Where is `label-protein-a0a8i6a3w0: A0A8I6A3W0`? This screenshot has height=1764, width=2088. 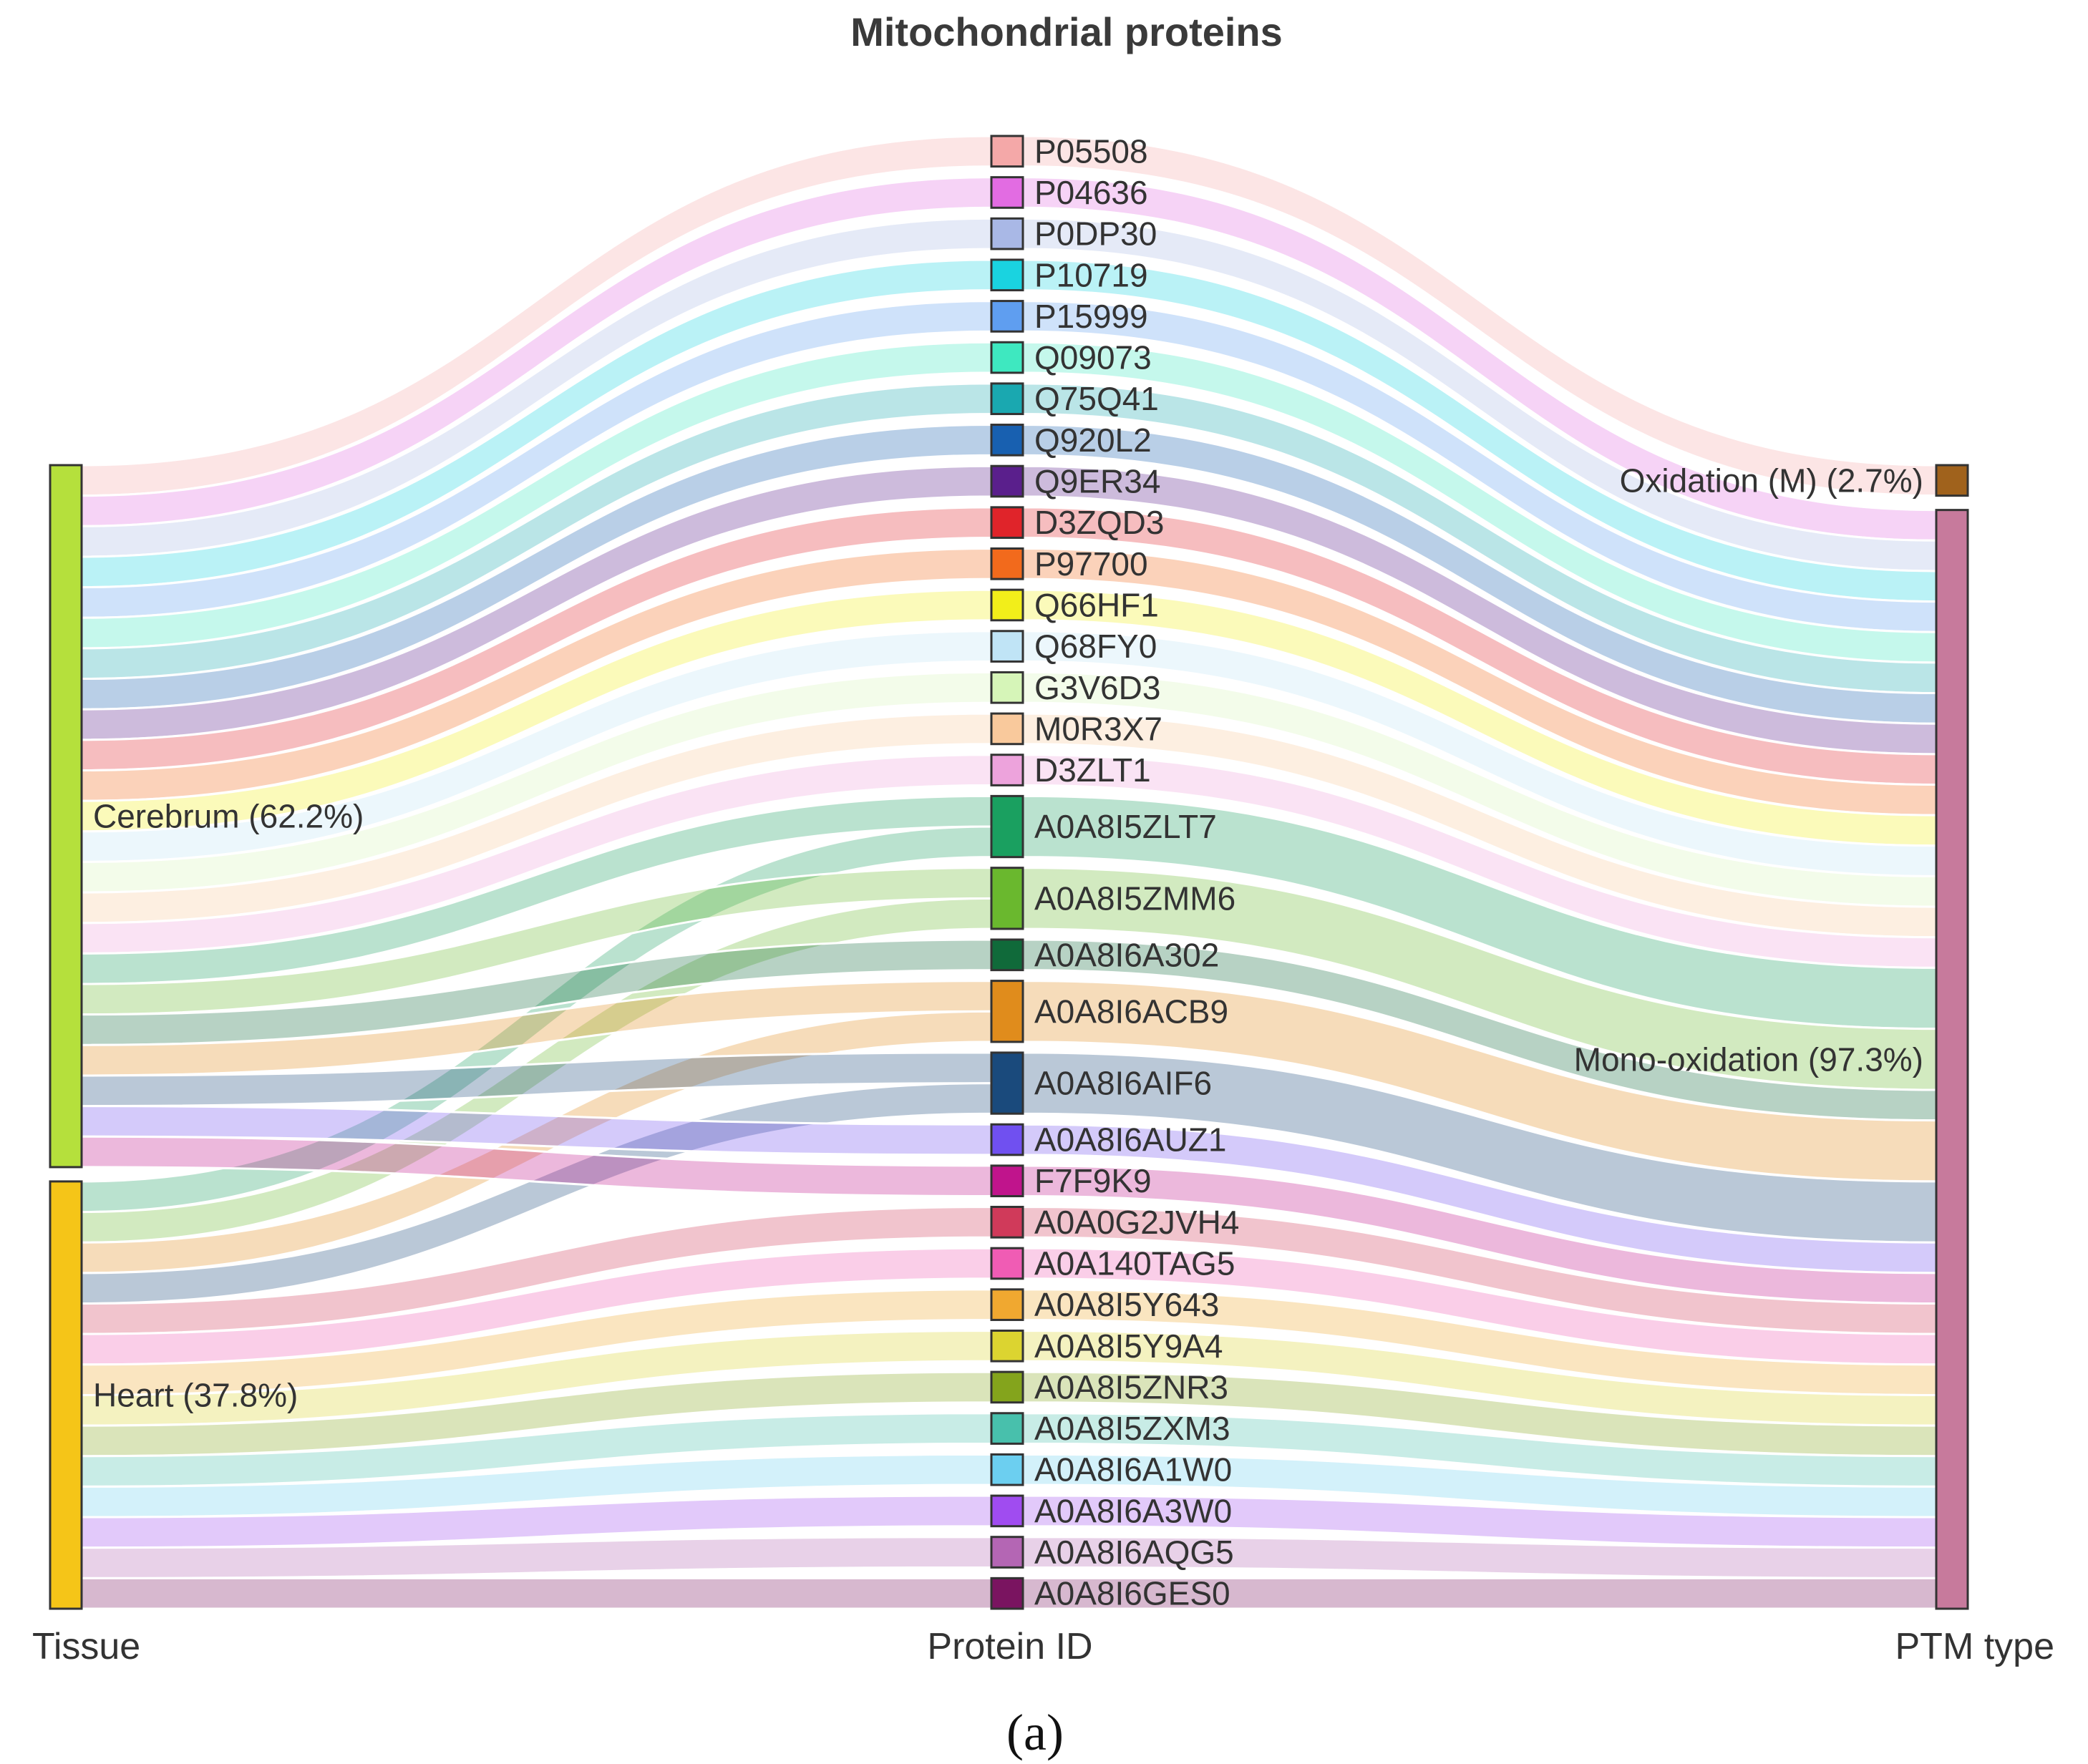 label-protein-a0a8i6a3w0: A0A8I6A3W0 is located at coordinates (1133, 1510).